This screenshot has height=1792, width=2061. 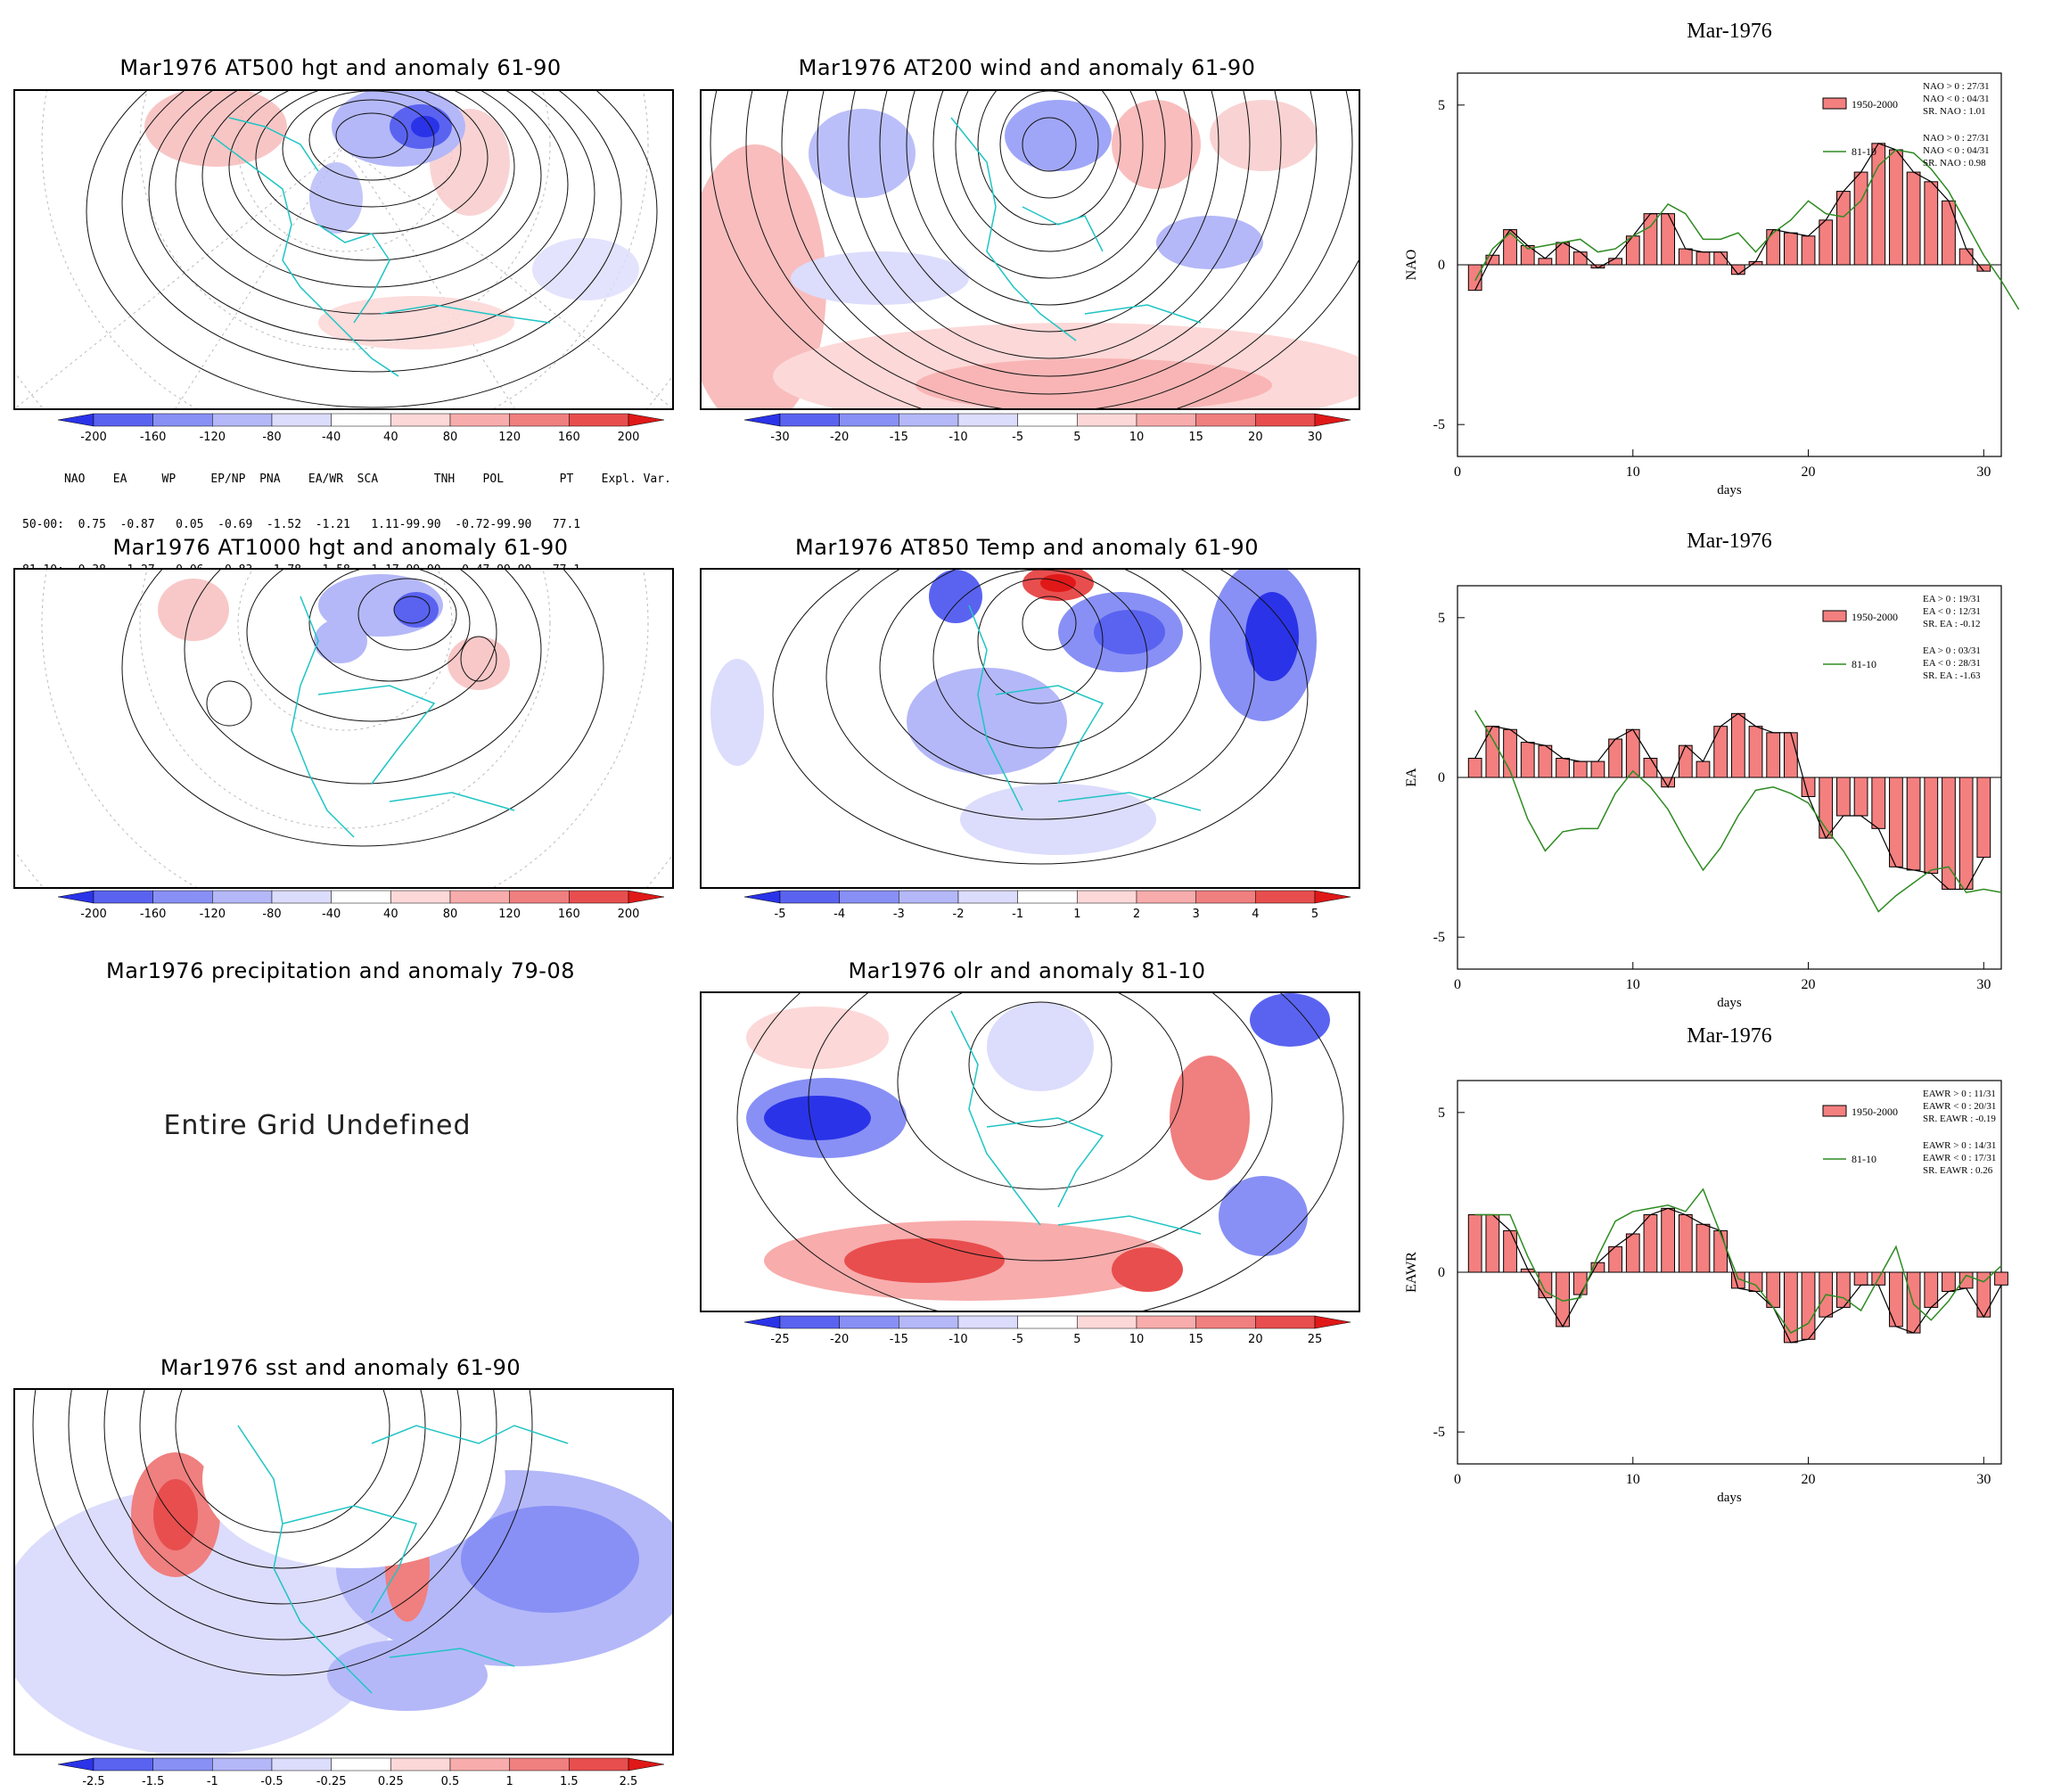 I want to click on legend-bar-stat: NAO < 0 : 04/31, so click(x=1956, y=99).